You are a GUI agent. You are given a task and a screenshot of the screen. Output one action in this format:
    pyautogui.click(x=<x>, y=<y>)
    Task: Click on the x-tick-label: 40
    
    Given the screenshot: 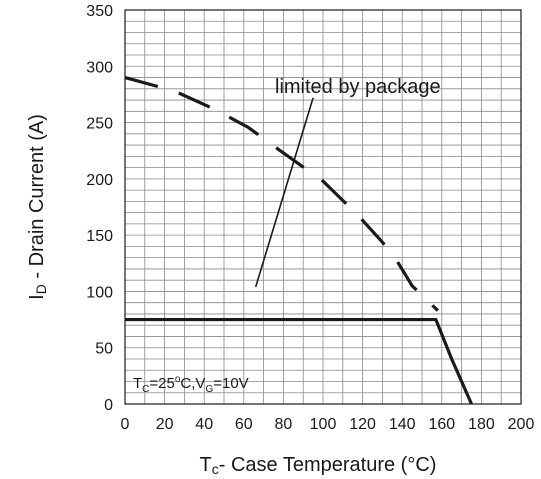 What is the action you would take?
    pyautogui.click(x=204, y=424)
    